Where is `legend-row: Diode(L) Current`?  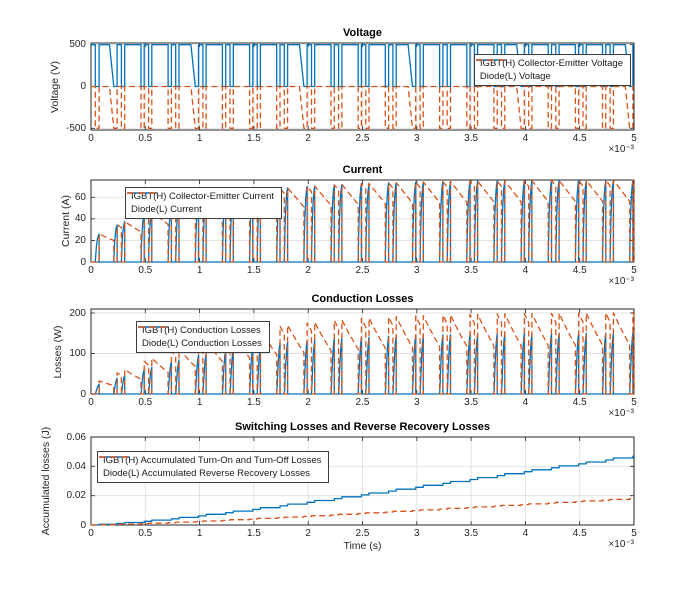 legend-row: Diode(L) Current is located at coordinates (200, 204).